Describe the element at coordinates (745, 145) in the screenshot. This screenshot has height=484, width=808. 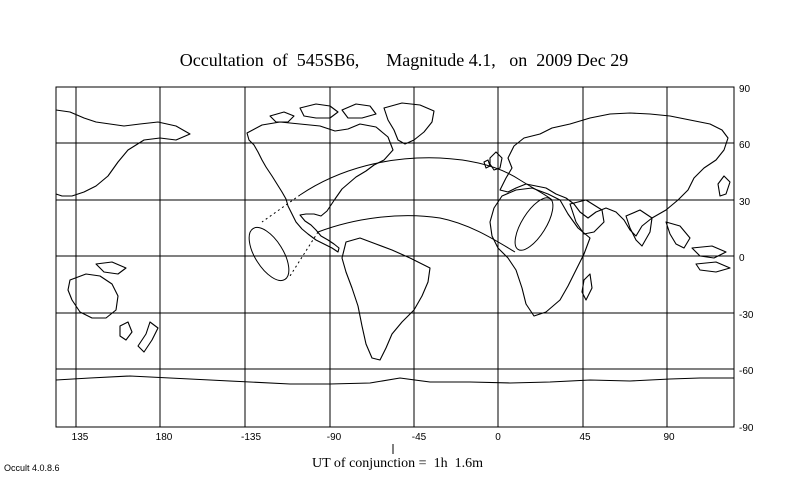
I see `lat-label-60: 60` at that location.